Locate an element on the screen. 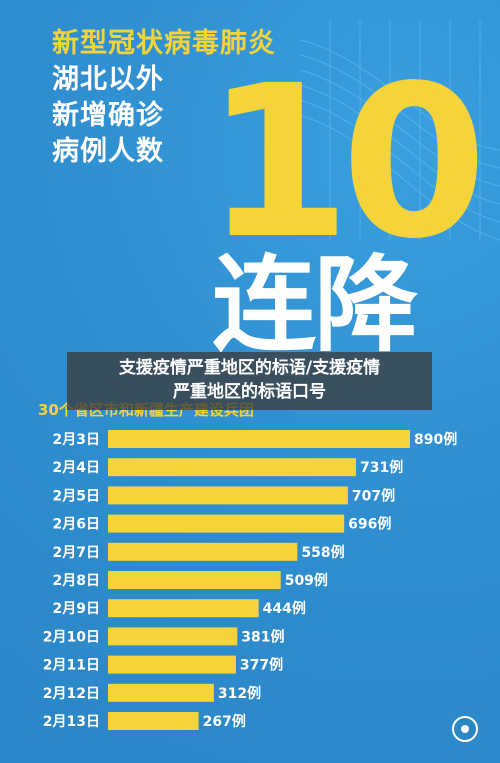 The image size is (500, 763). category-label: 2月13日 is located at coordinates (71, 722).